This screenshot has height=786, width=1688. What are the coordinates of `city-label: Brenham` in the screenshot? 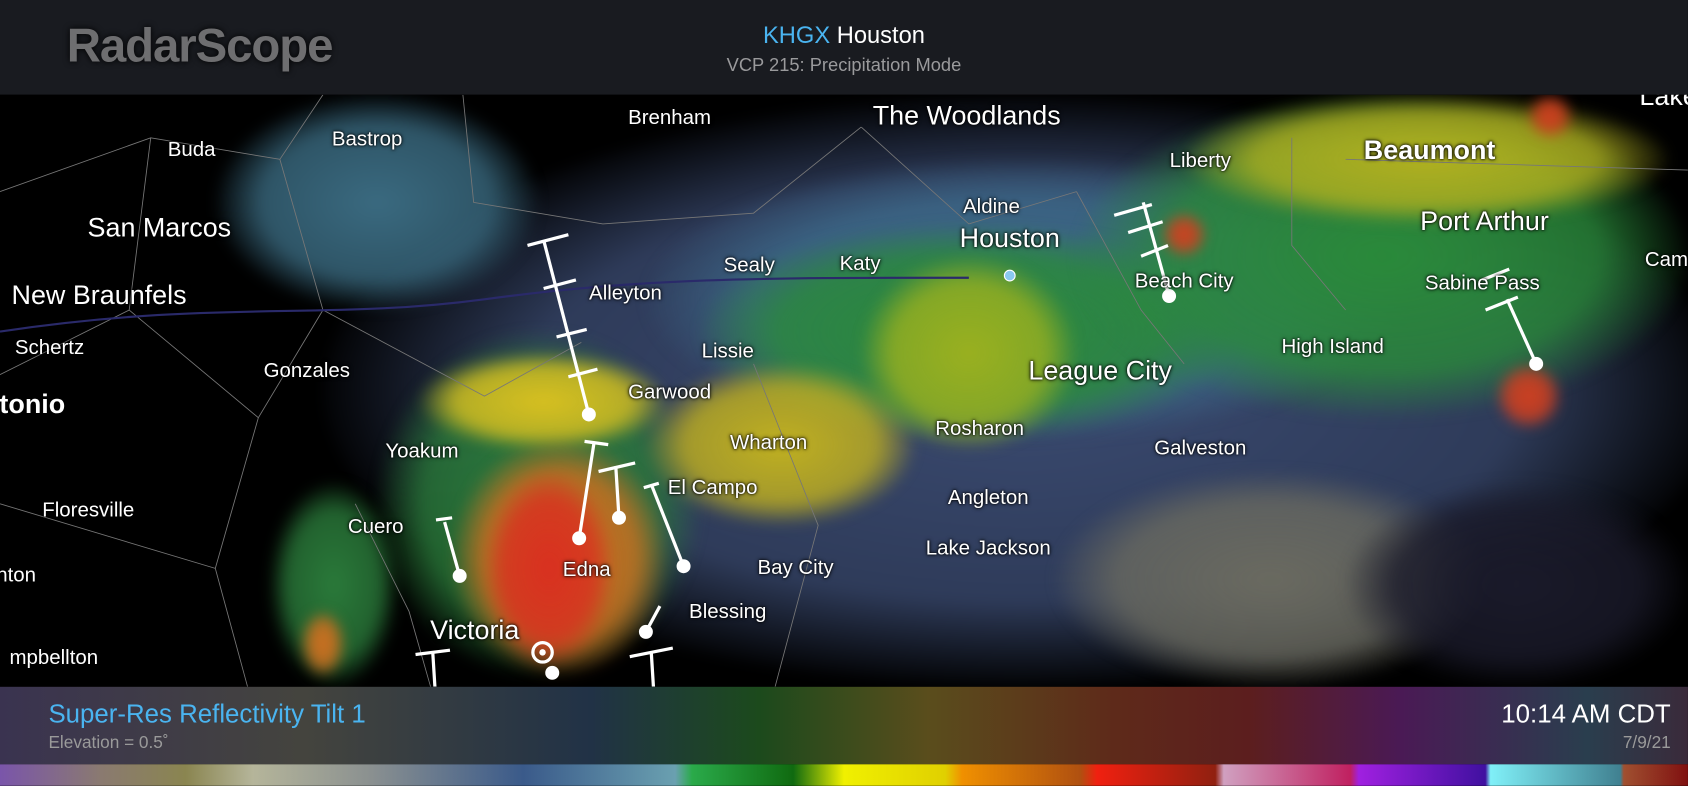 It's located at (670, 118).